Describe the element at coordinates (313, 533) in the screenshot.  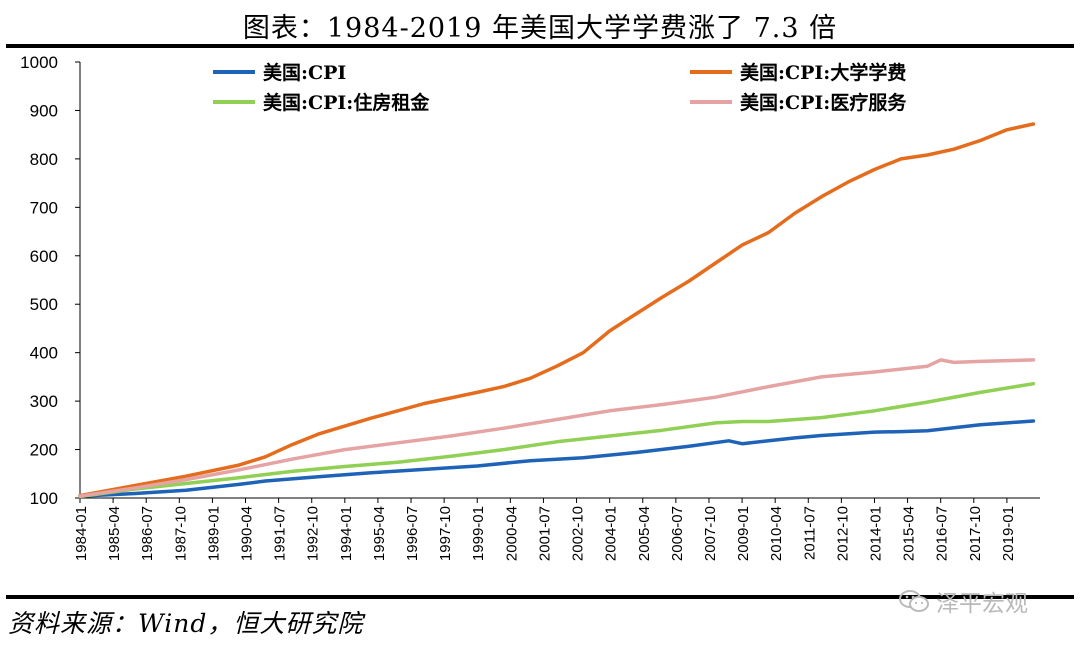
I see `x-tick-label: 1992-10` at that location.